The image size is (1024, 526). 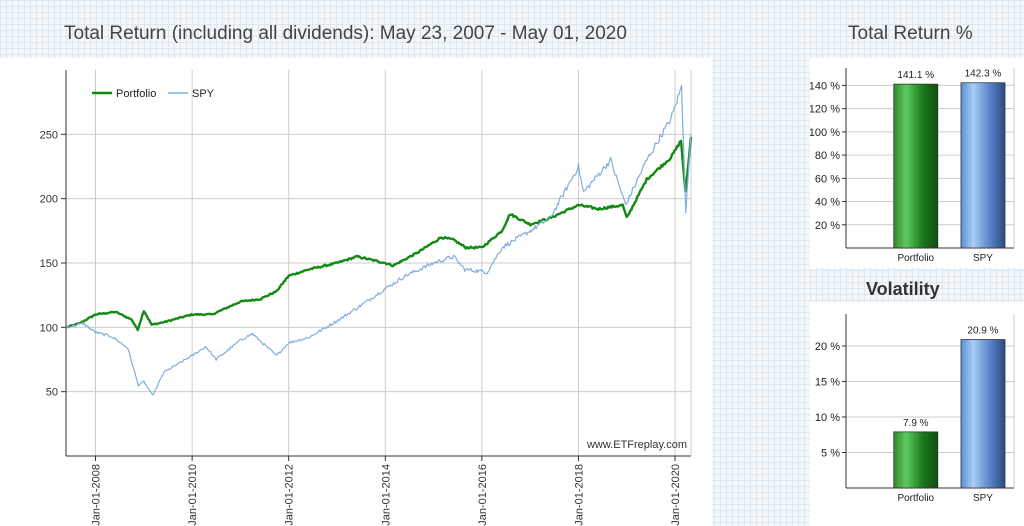 I want to click on watermark-text: www.ETFreplay.com, so click(x=636, y=445).